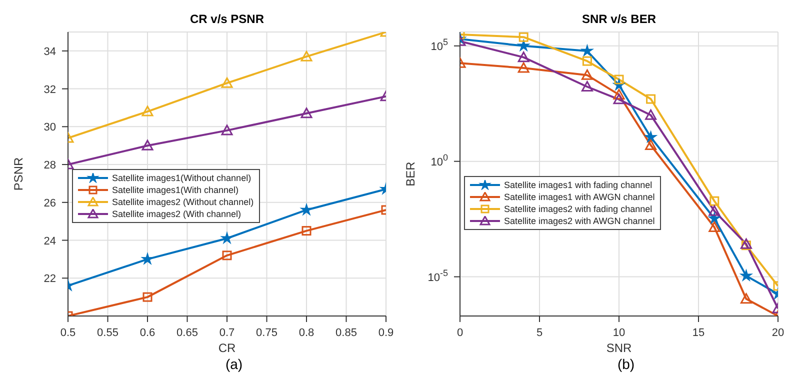  Describe the element at coordinates (182, 178) in the screenshot. I see `legend-label: Satellite images1(Without channel)` at that location.